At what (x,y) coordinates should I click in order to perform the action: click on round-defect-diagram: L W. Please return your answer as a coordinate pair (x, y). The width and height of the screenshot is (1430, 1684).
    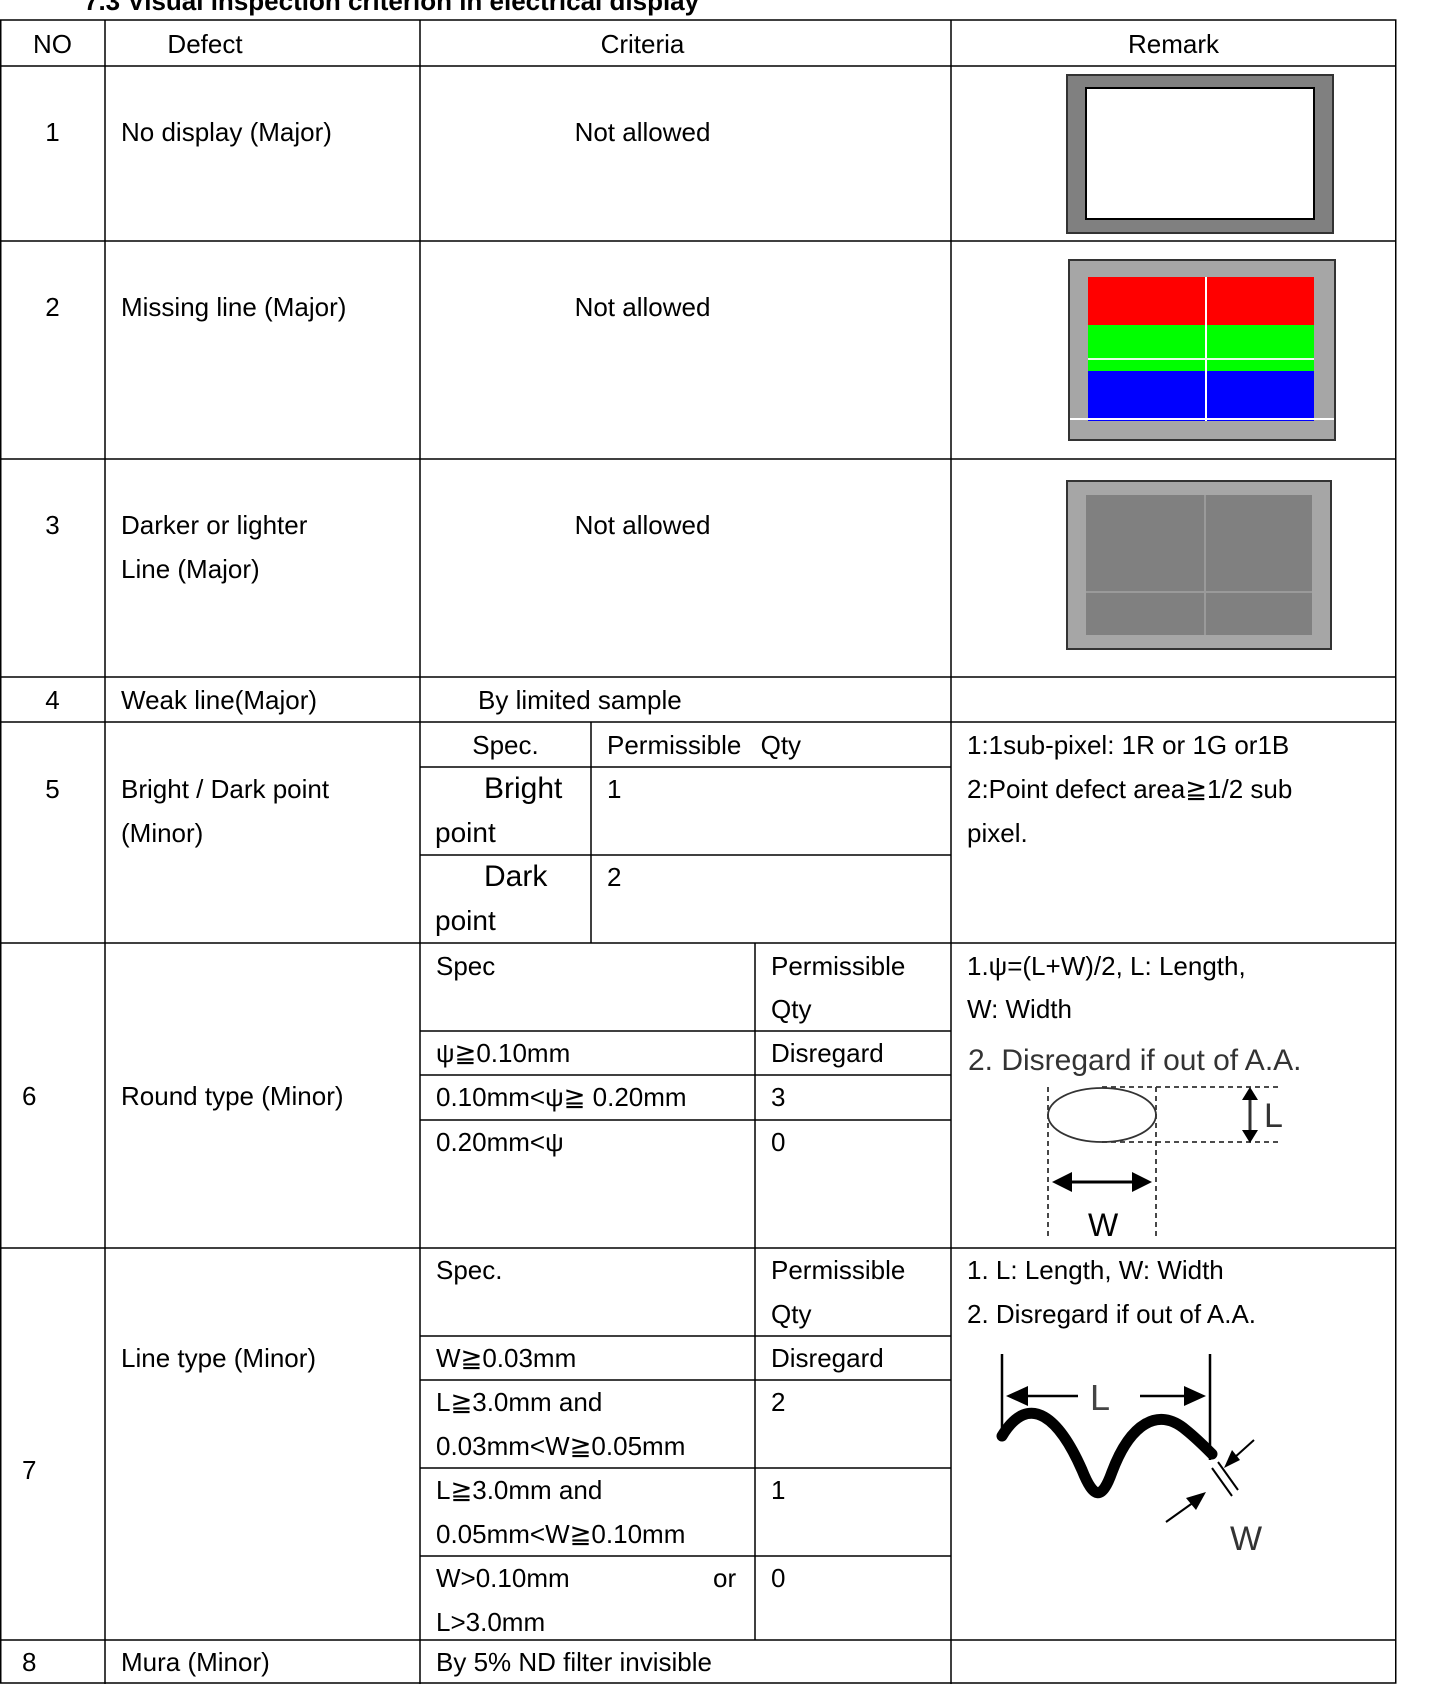
    Looking at the image, I should click on (1165, 1164).